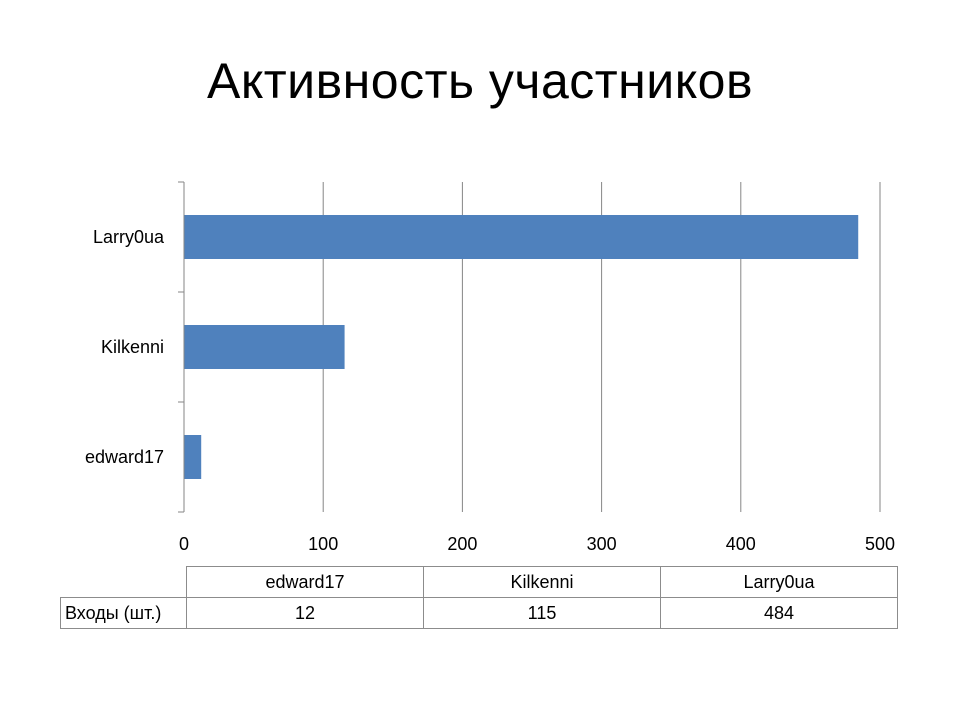 The height and width of the screenshot is (720, 960). Describe the element at coordinates (542, 613) in the screenshot. I see `table-cell: 115` at that location.